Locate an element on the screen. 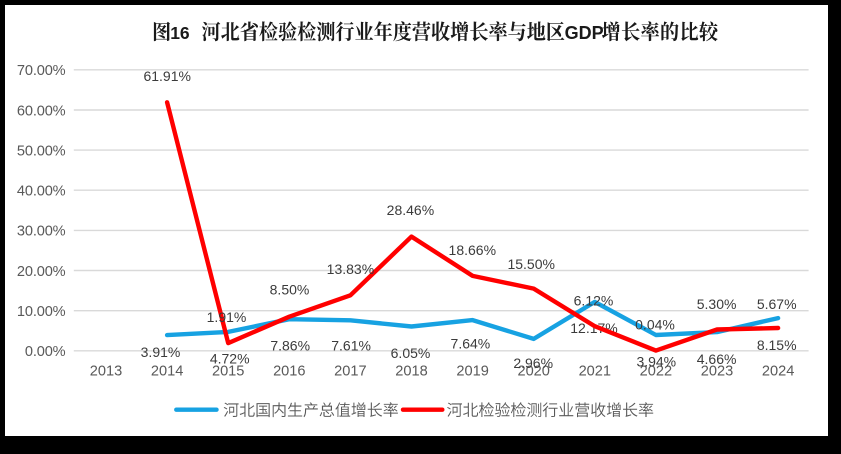 This screenshot has height=454, width=841. svg-text: 7.64% is located at coordinates (471, 343).